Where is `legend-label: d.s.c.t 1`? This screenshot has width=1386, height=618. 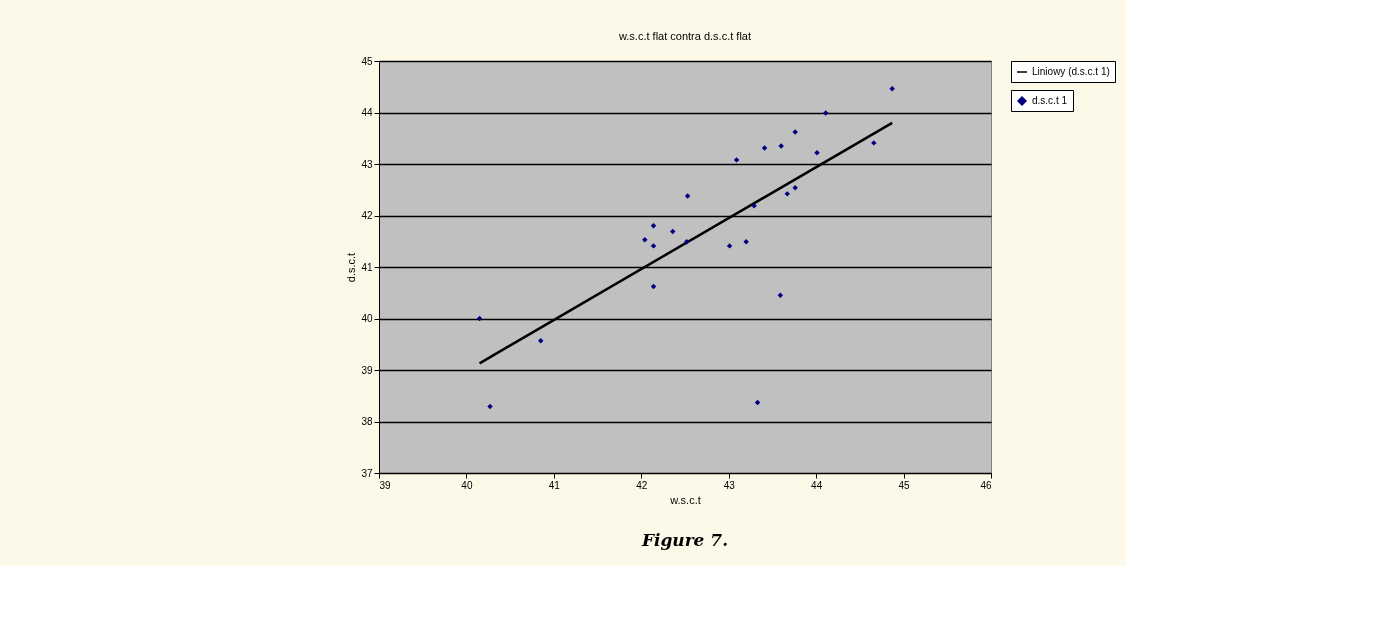 legend-label: d.s.c.t 1 is located at coordinates (1050, 100).